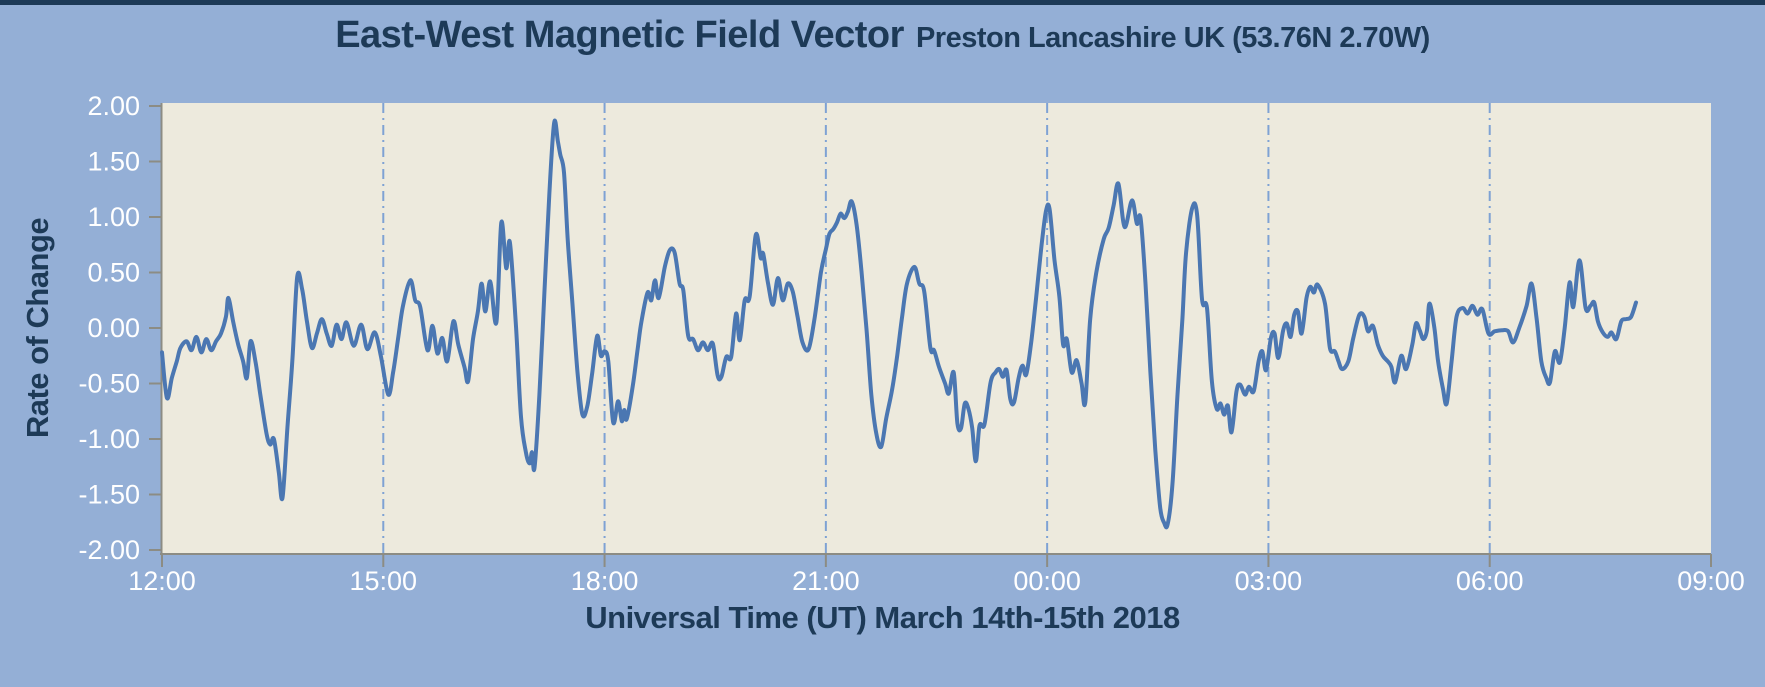 The image size is (1765, 687). I want to click on chart-subtitle: Preston Lancashire UK (53.76N 2.70W), so click(1172, 38).